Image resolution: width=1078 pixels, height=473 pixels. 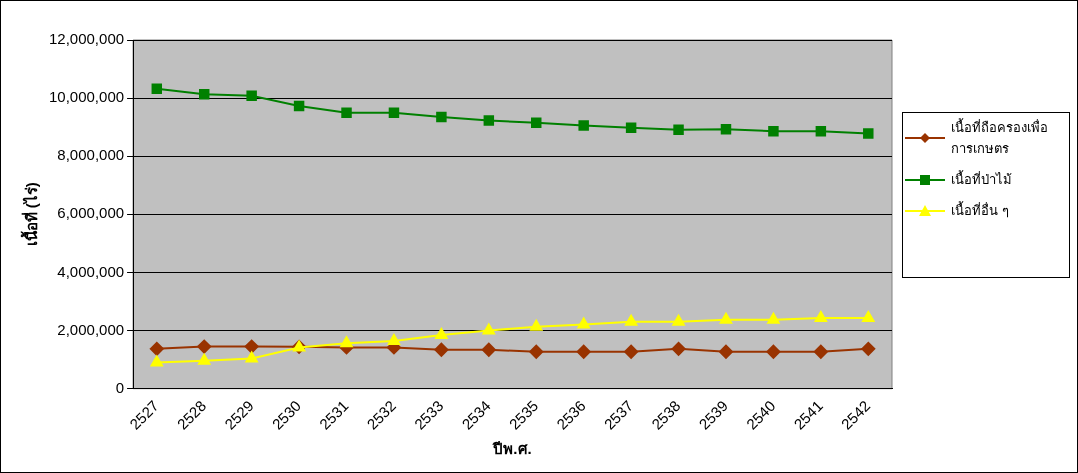 What do you see at coordinates (120, 387) in the screenshot?
I see `y-tick-label: 0` at bounding box center [120, 387].